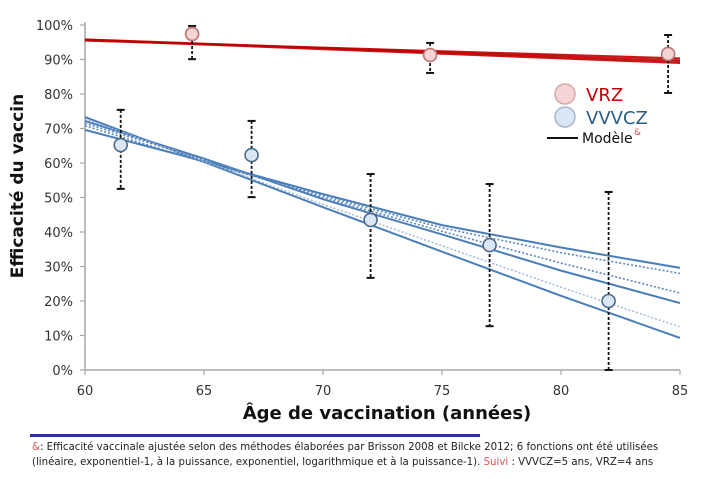 This screenshot has width=714, height=479. What do you see at coordinates (58, 95) in the screenshot?
I see `y-tick-label: 80%` at bounding box center [58, 95].